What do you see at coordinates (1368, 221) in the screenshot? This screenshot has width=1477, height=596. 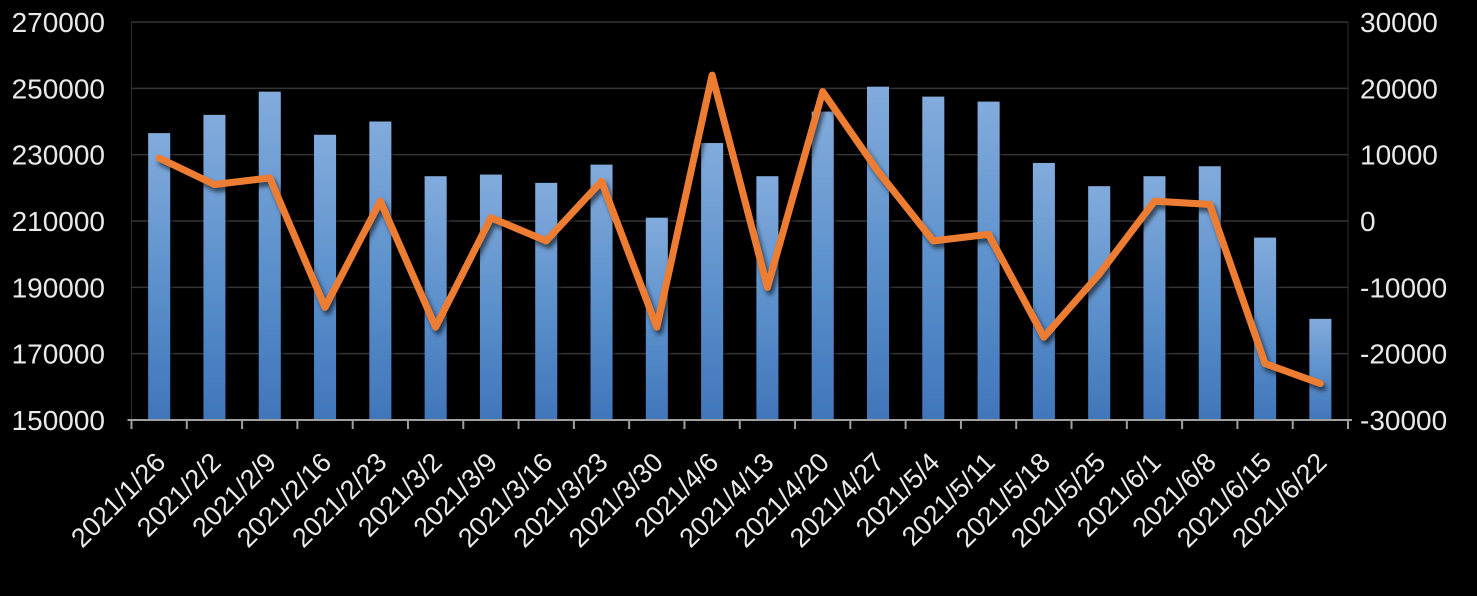 I see `right-axis-label: 0` at bounding box center [1368, 221].